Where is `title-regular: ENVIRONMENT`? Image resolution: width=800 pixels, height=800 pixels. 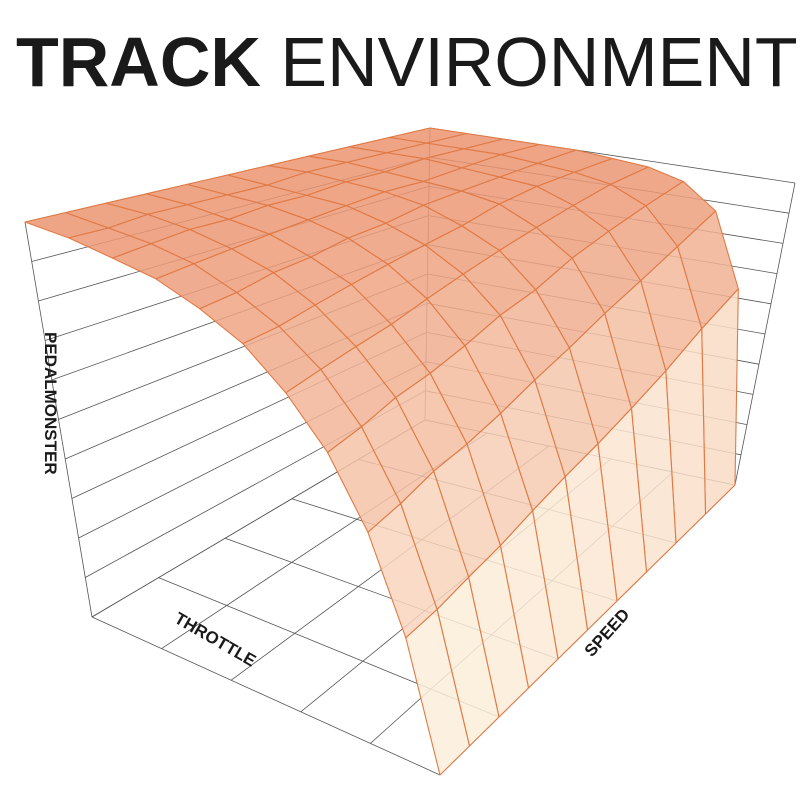
title-regular: ENVIRONMENT is located at coordinates (539, 62).